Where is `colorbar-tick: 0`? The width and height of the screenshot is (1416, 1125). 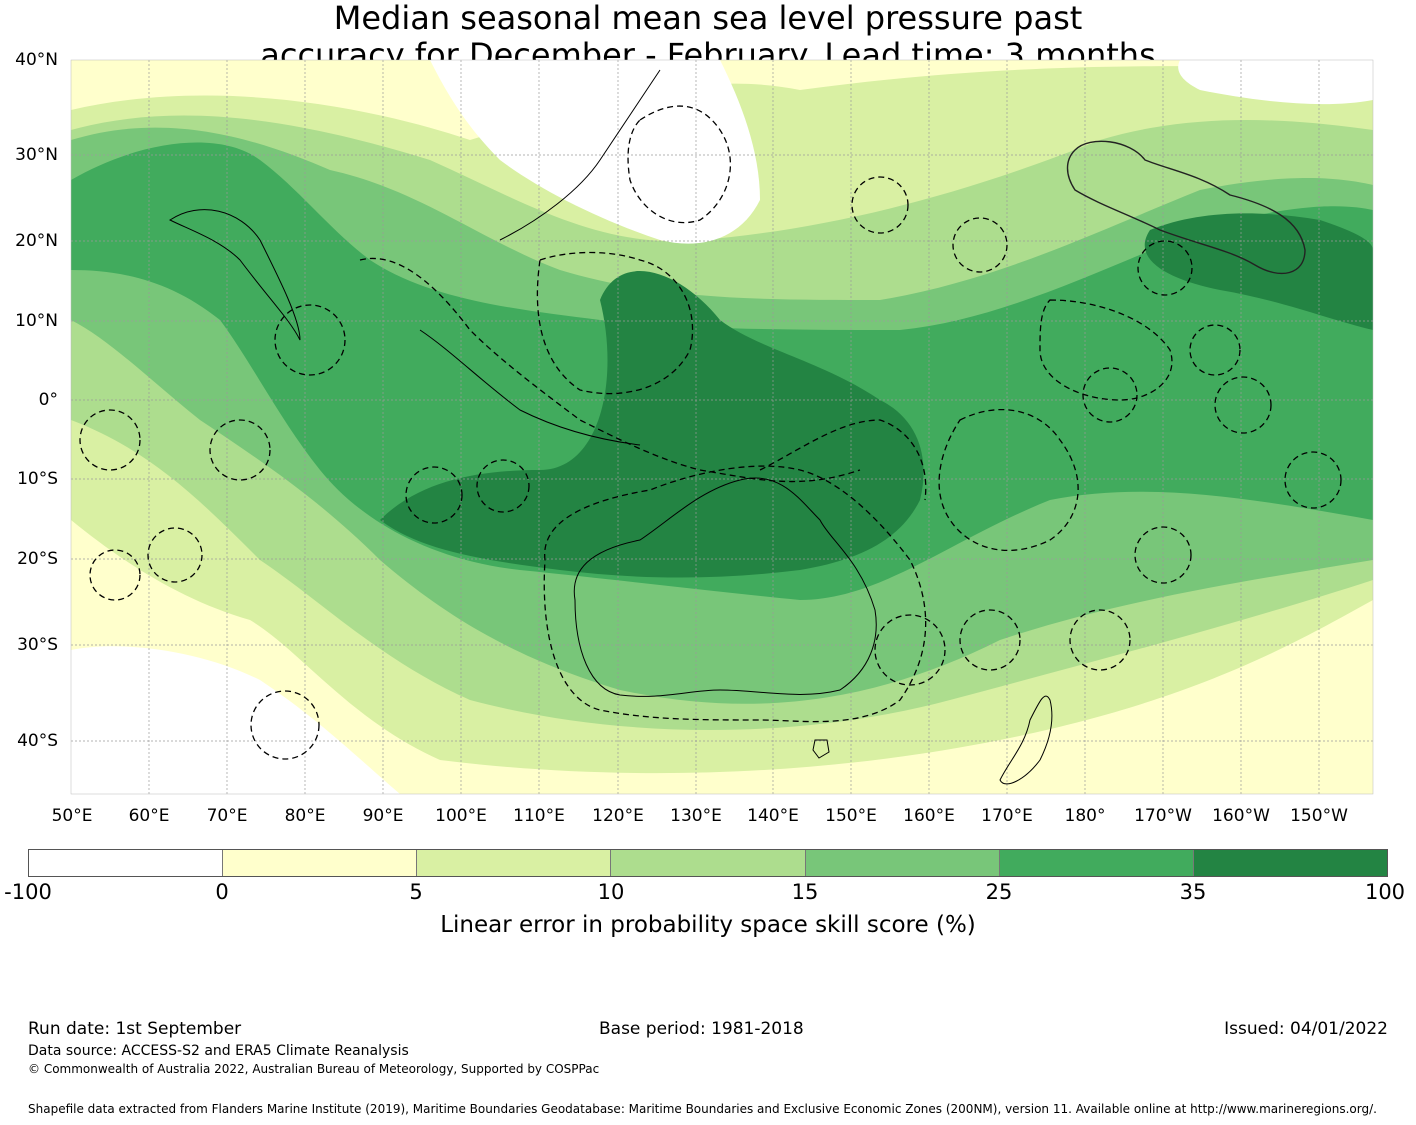
colorbar-tick: 0 is located at coordinates (222, 892).